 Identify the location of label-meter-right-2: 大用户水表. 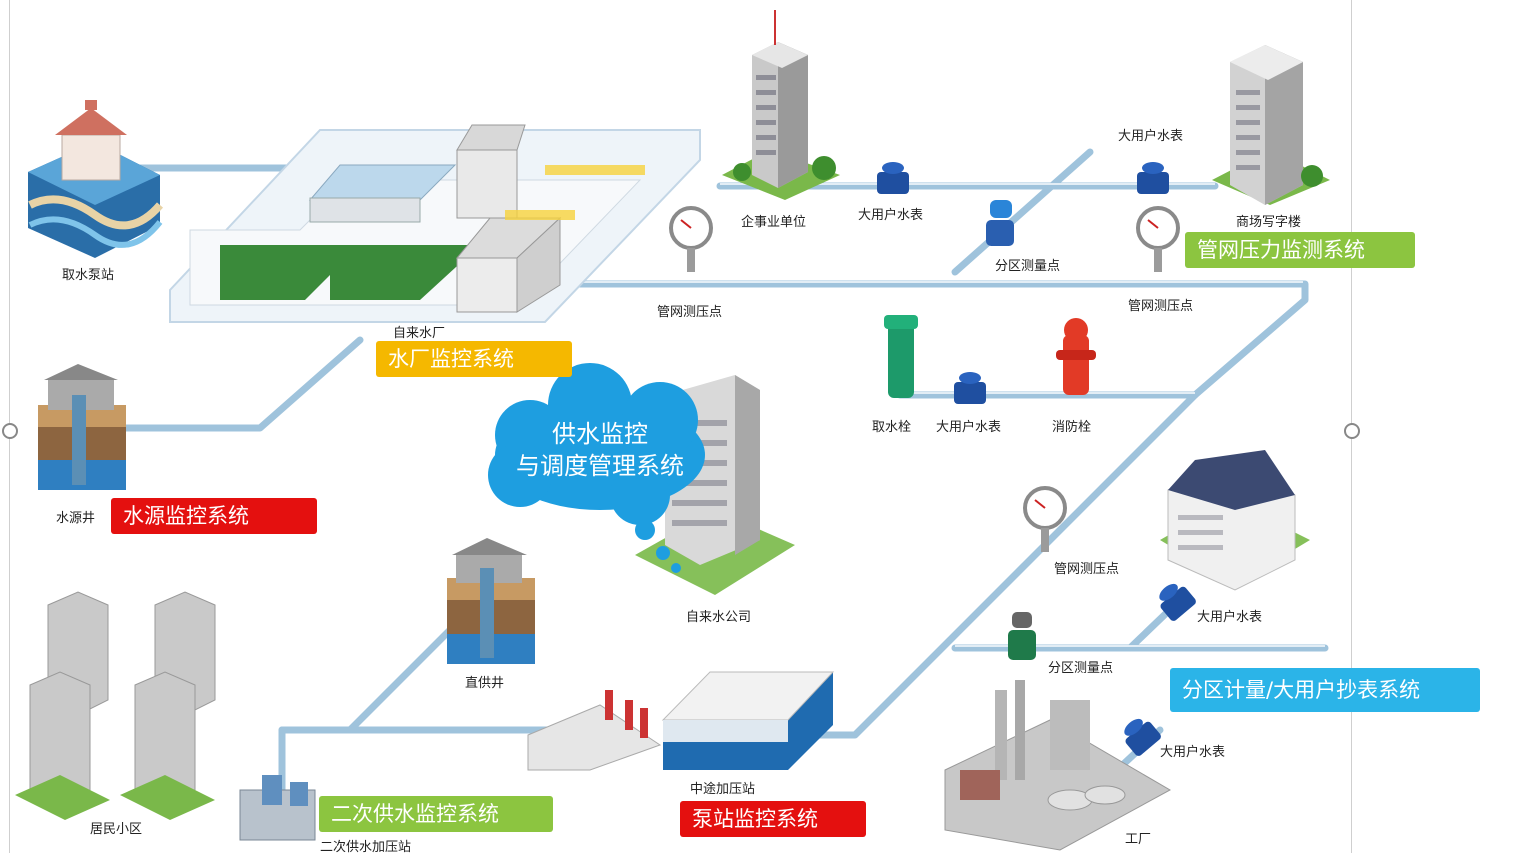
(1193, 752).